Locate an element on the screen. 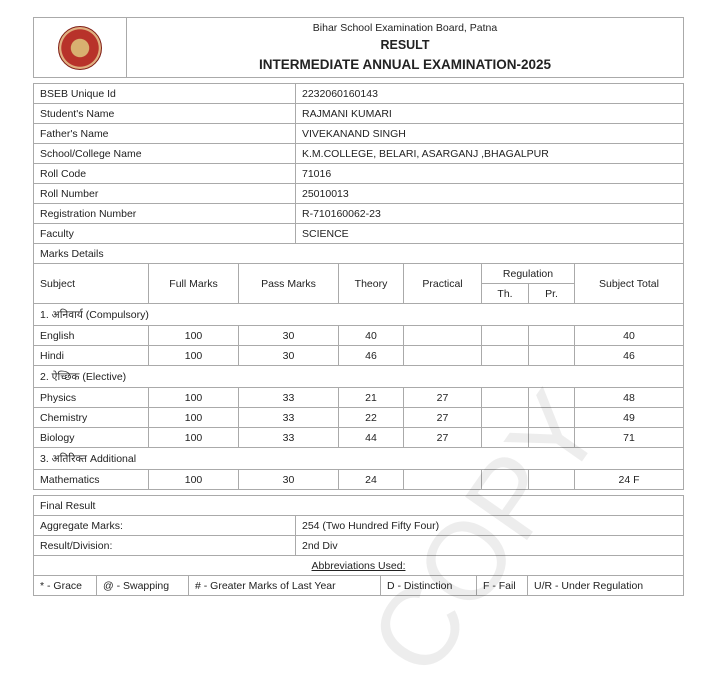  group-heading: 3. अतिरिक्त Additional is located at coordinates (358, 458).